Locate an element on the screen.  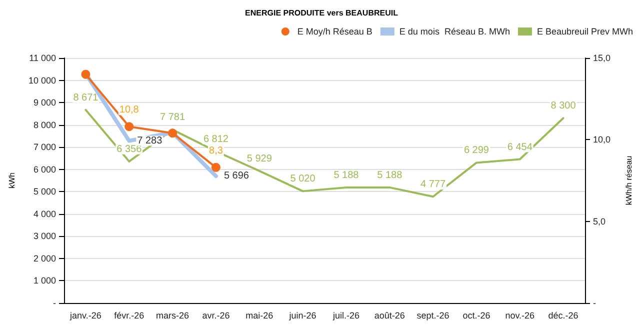
data-label: 6 454 is located at coordinates (520, 147).